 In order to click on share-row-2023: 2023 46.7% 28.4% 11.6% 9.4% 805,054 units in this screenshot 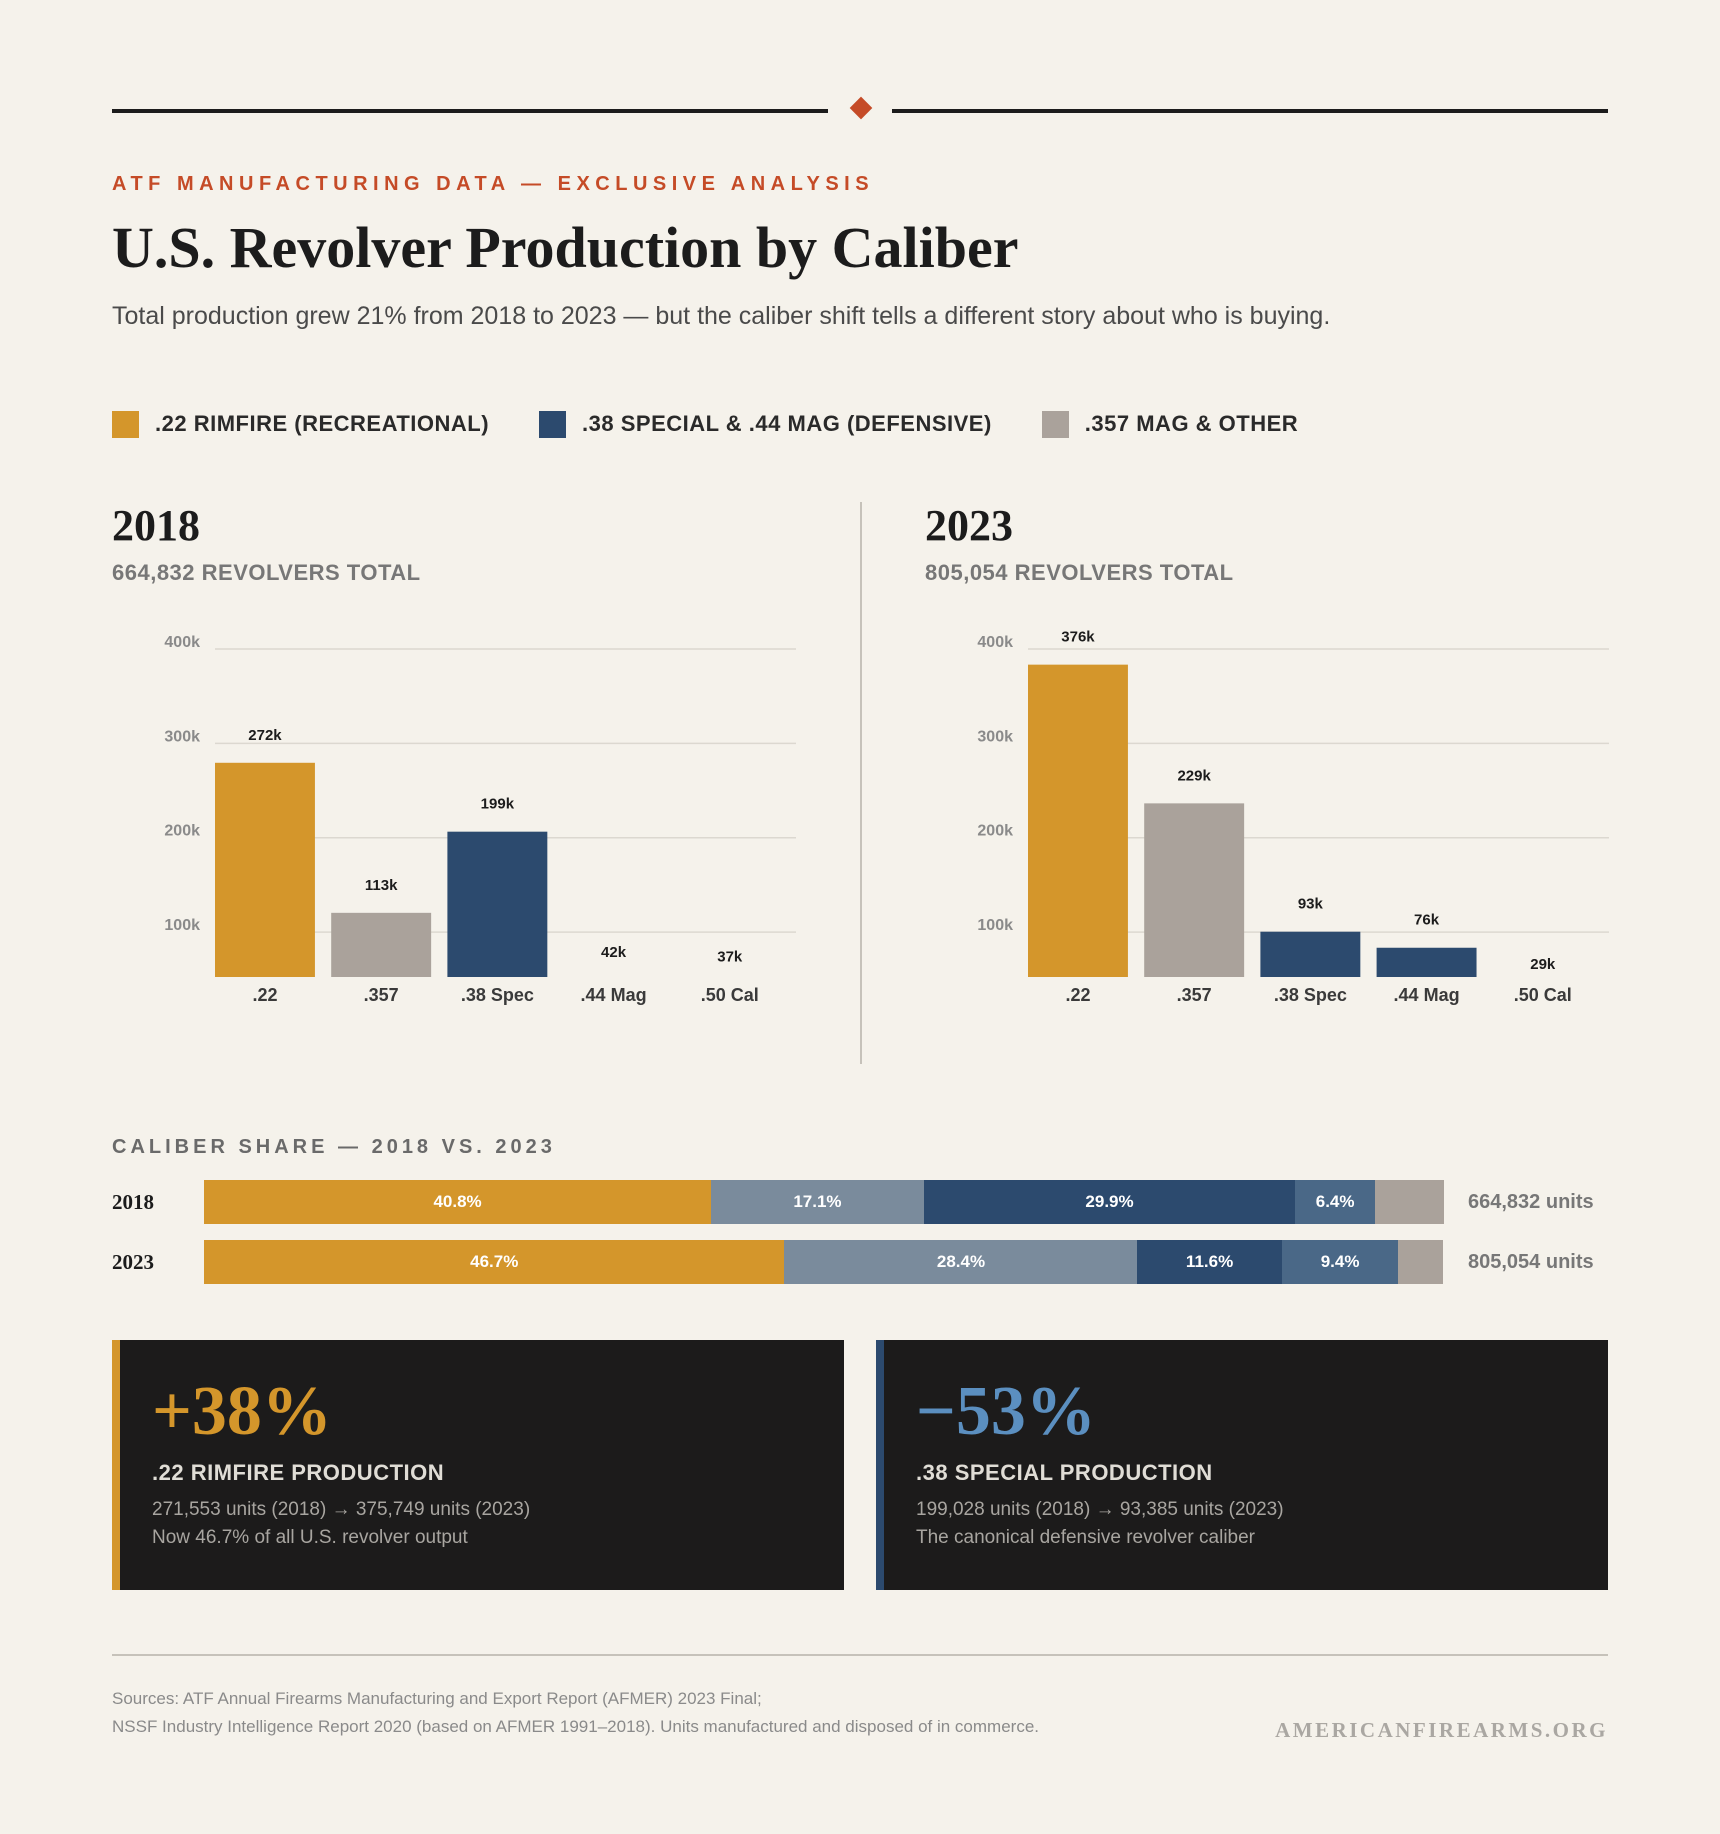, I will do `click(860, 1262)`.